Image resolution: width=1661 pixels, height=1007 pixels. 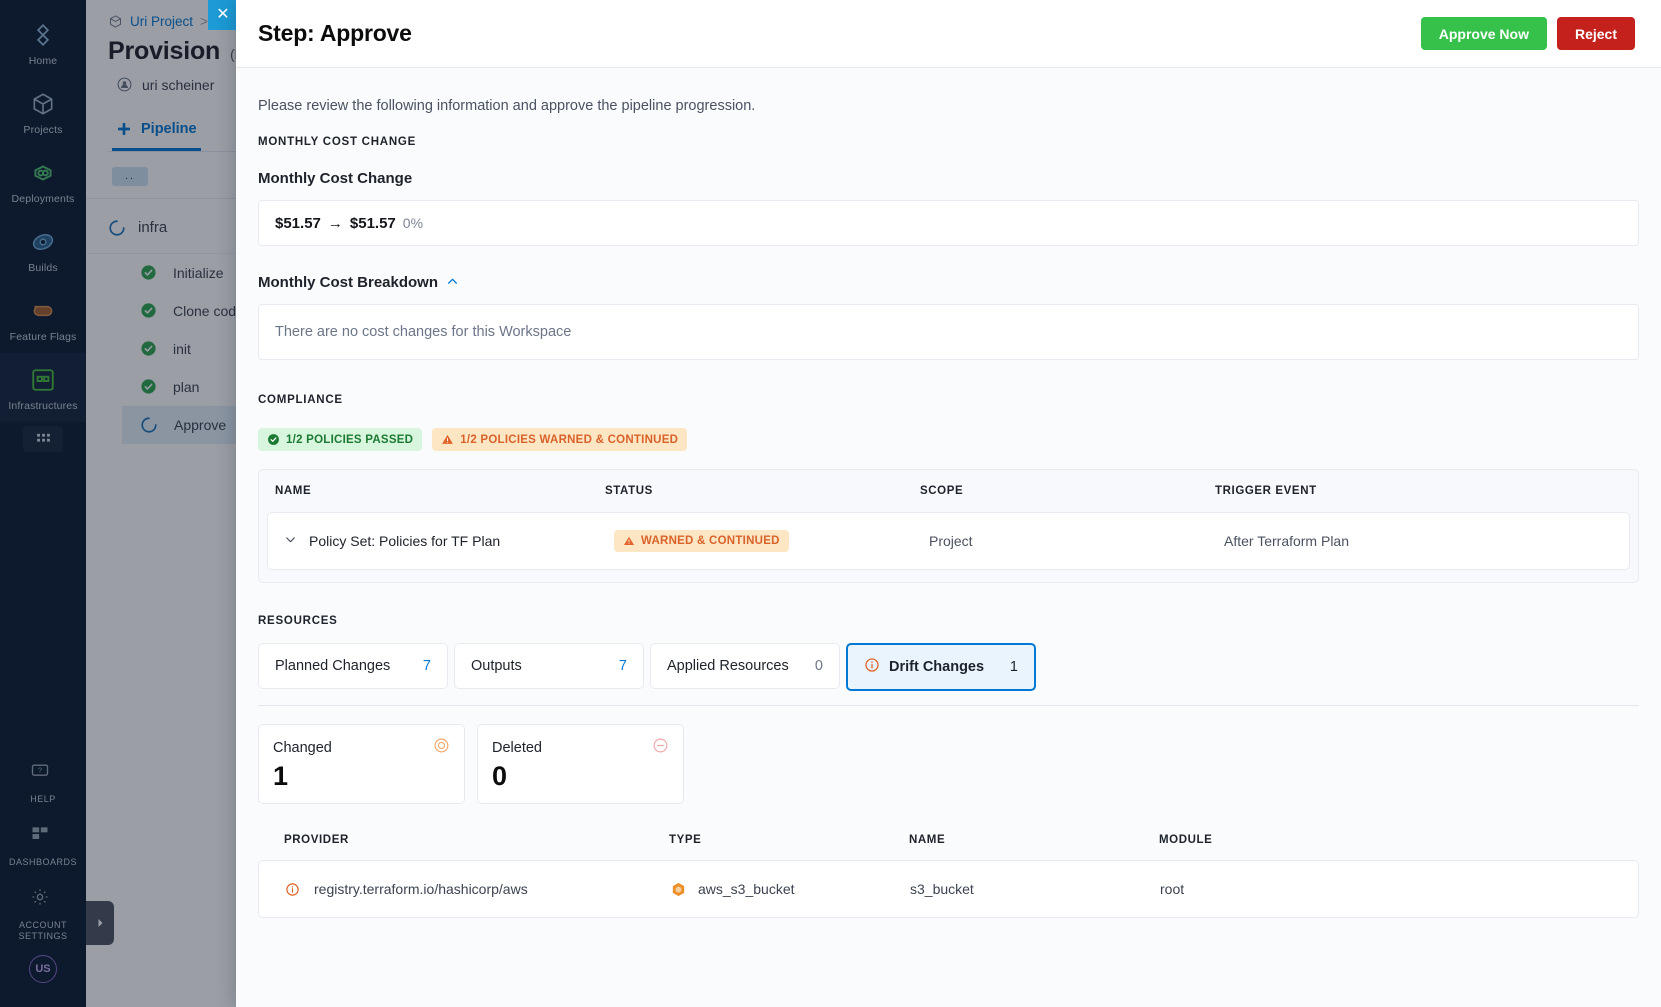 What do you see at coordinates (728, 666) in the screenshot?
I see `tab-label: Applied Resources` at bounding box center [728, 666].